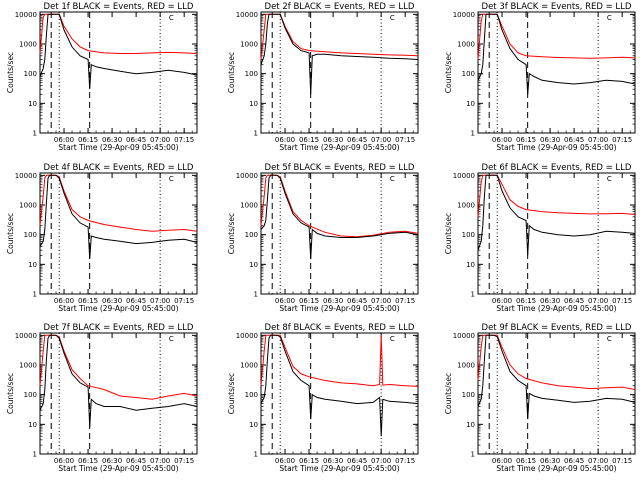  Describe the element at coordinates (557, 168) in the screenshot. I see `panel-title: Det 6f BLACK = Events, RED = LLD` at that location.